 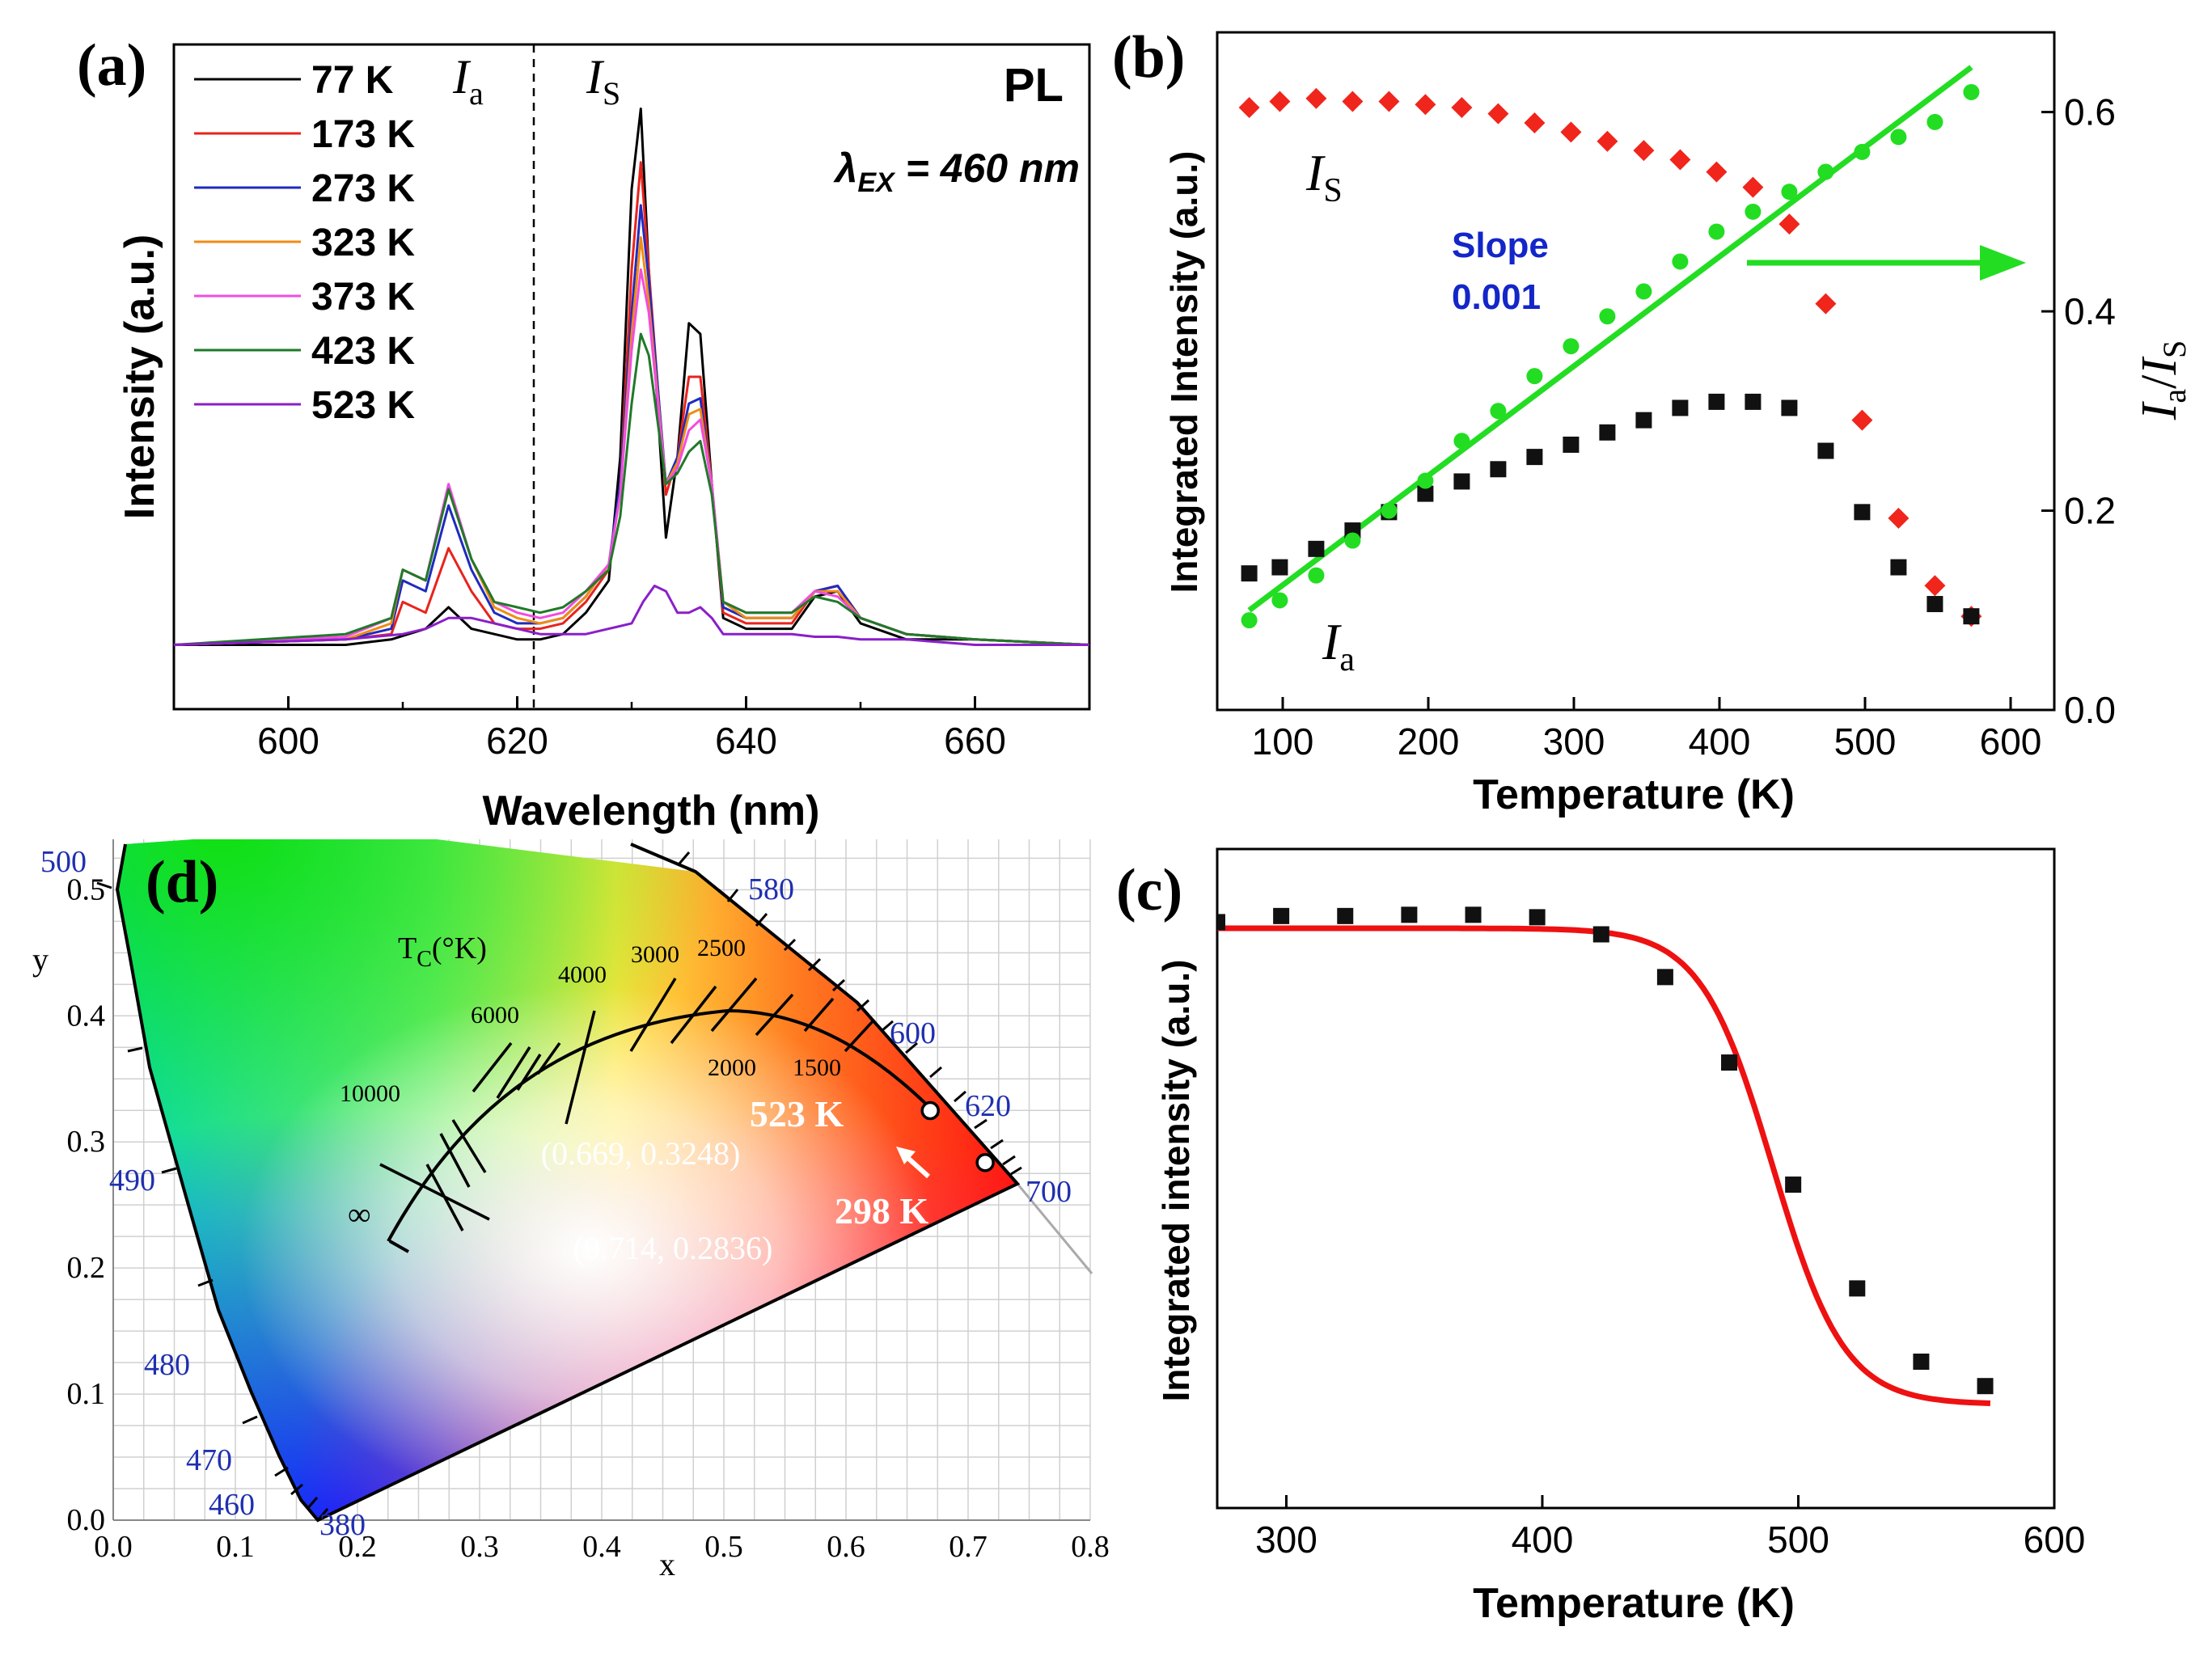 What do you see at coordinates (746, 741) in the screenshot?
I see `x-tick-label: 640` at bounding box center [746, 741].